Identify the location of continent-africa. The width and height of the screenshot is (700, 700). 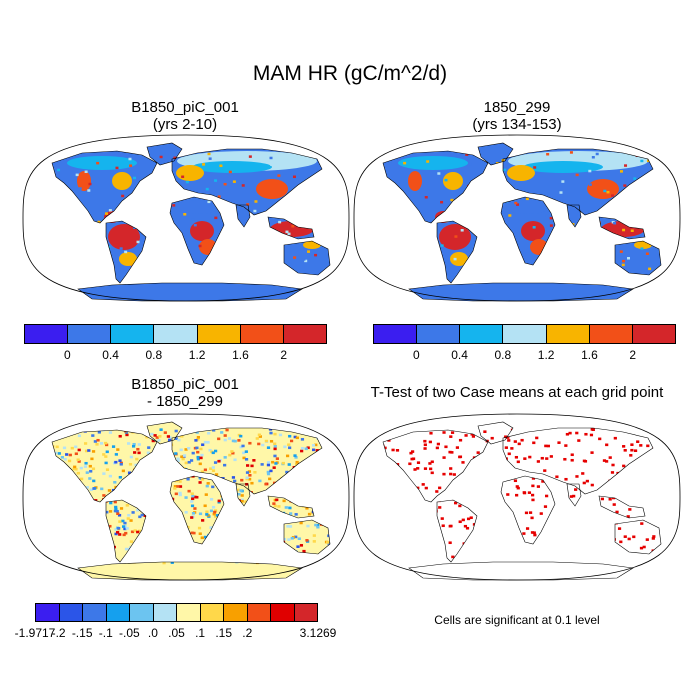
(528, 510).